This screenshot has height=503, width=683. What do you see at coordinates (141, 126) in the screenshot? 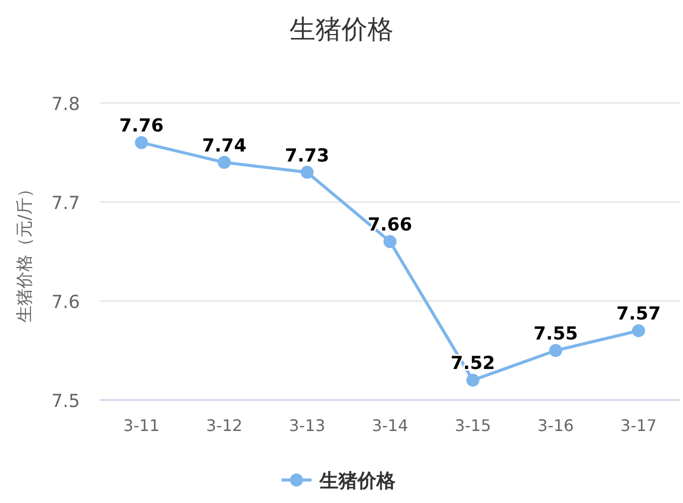
I see `data-label: 7.76` at bounding box center [141, 126].